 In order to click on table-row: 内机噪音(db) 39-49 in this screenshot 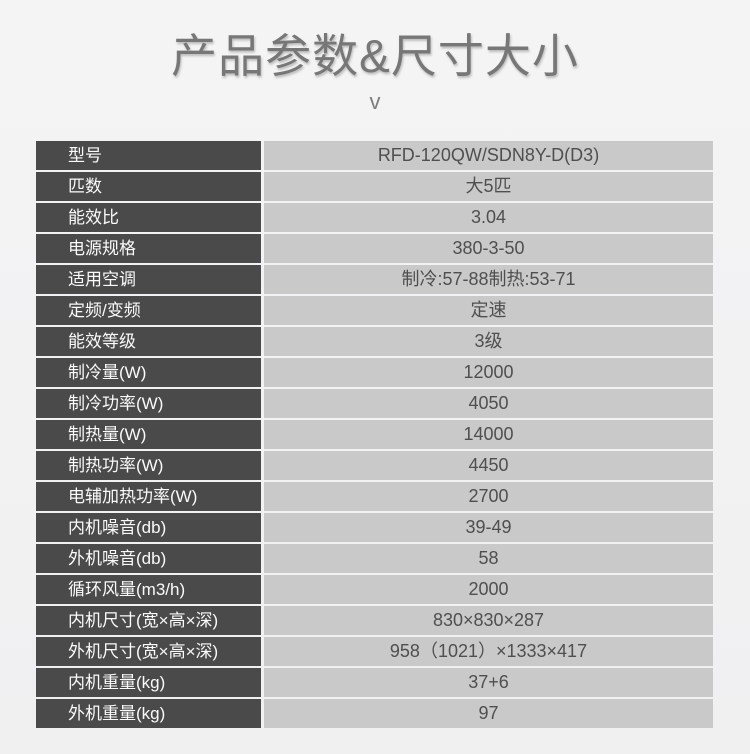, I will do `click(374, 527)`.